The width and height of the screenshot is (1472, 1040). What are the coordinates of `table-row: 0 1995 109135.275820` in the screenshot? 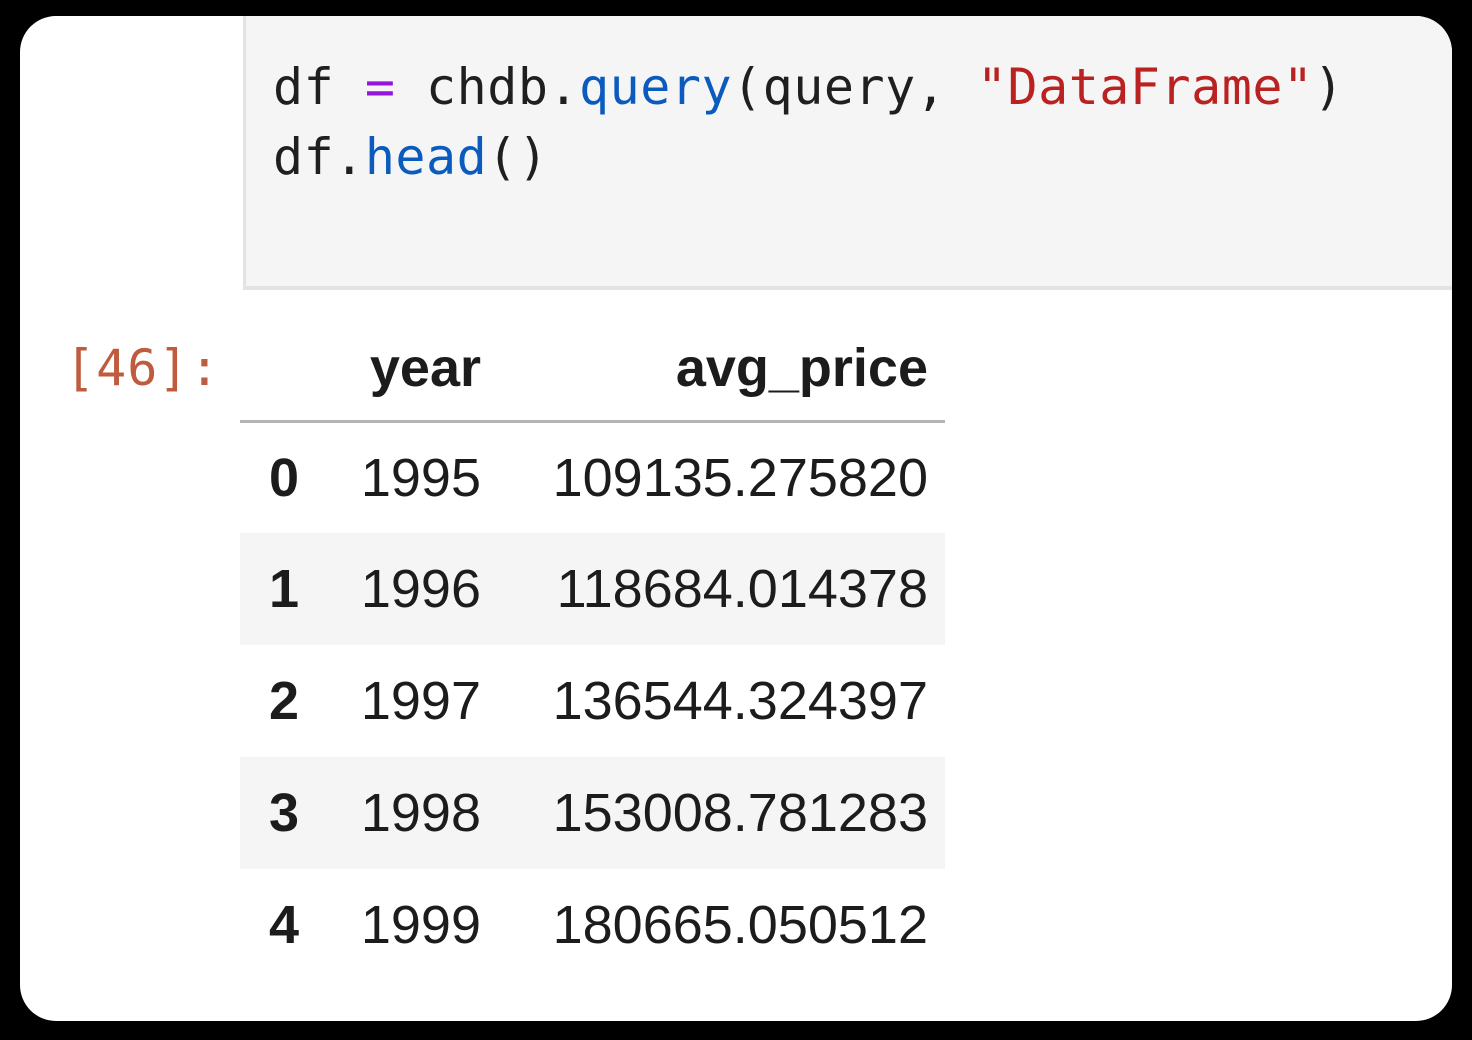 It's located at (592, 477).